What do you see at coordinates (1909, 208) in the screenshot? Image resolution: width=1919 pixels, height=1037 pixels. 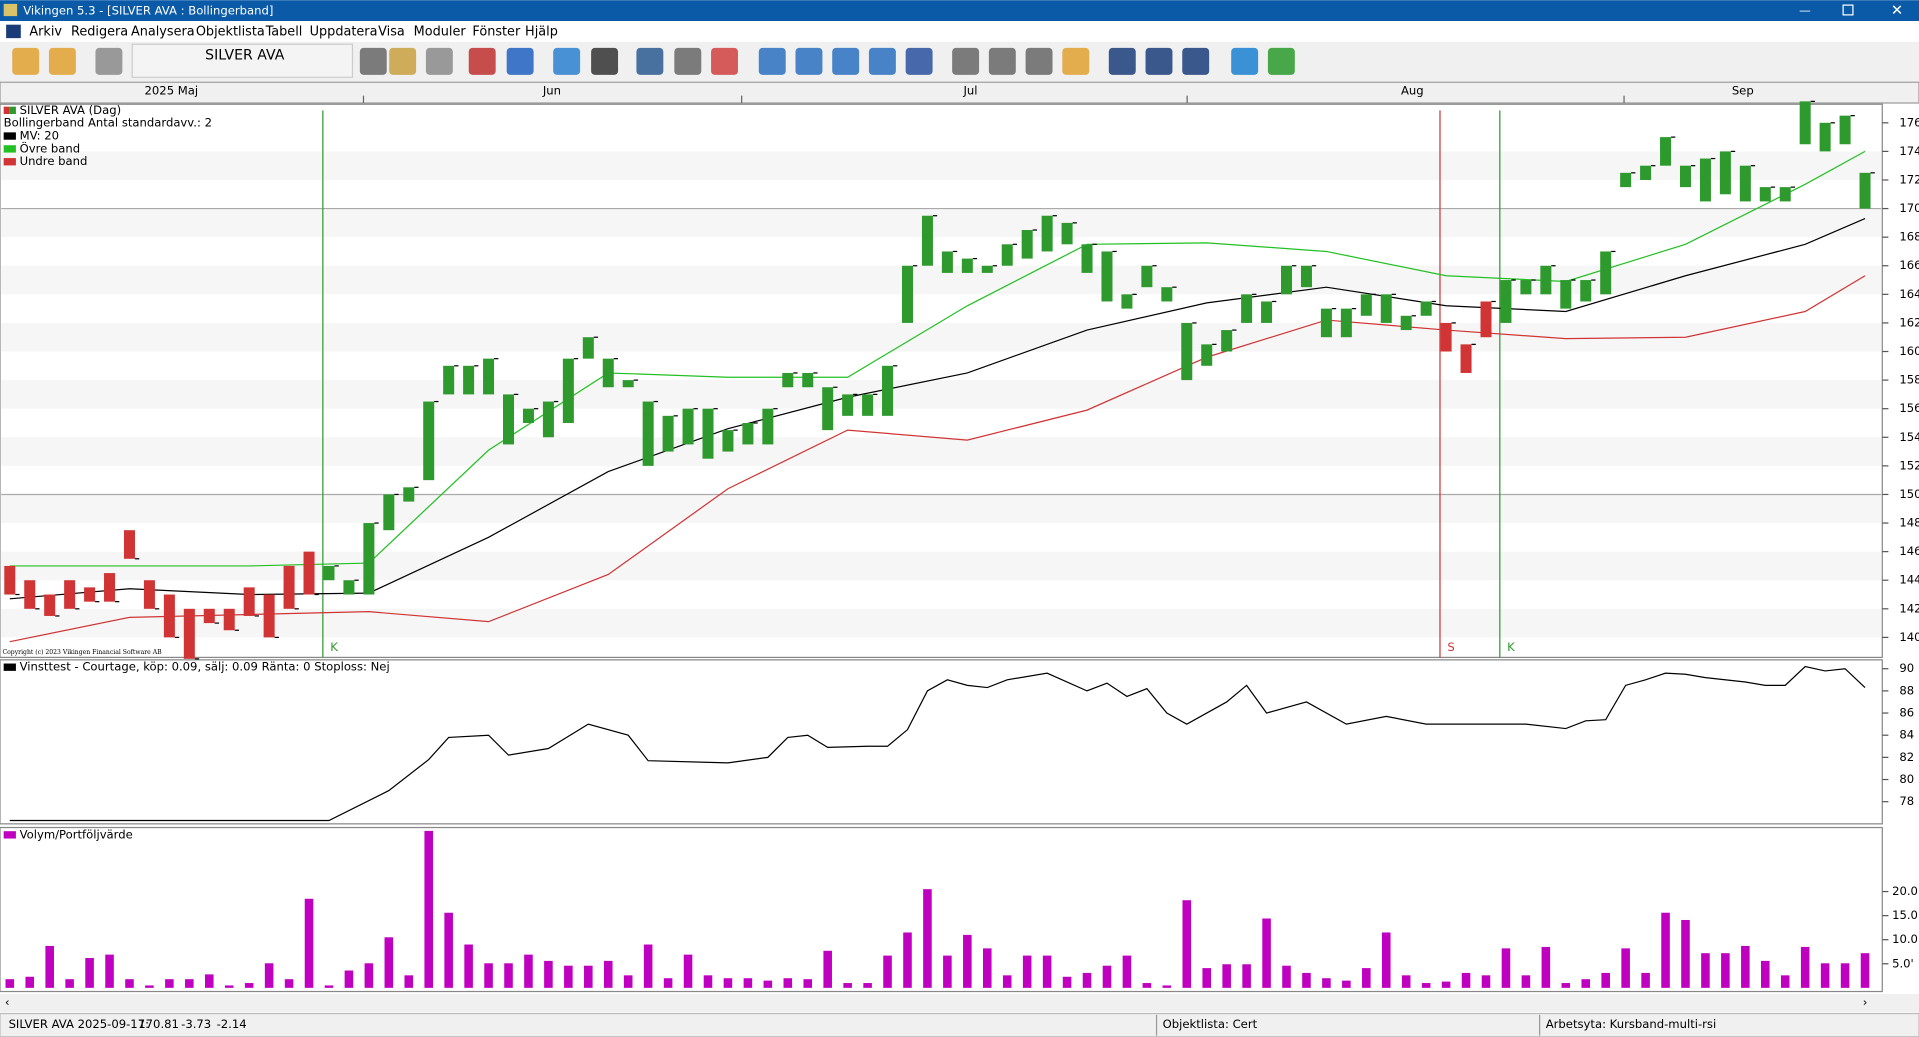 I see `y-tick-label: 170` at bounding box center [1909, 208].